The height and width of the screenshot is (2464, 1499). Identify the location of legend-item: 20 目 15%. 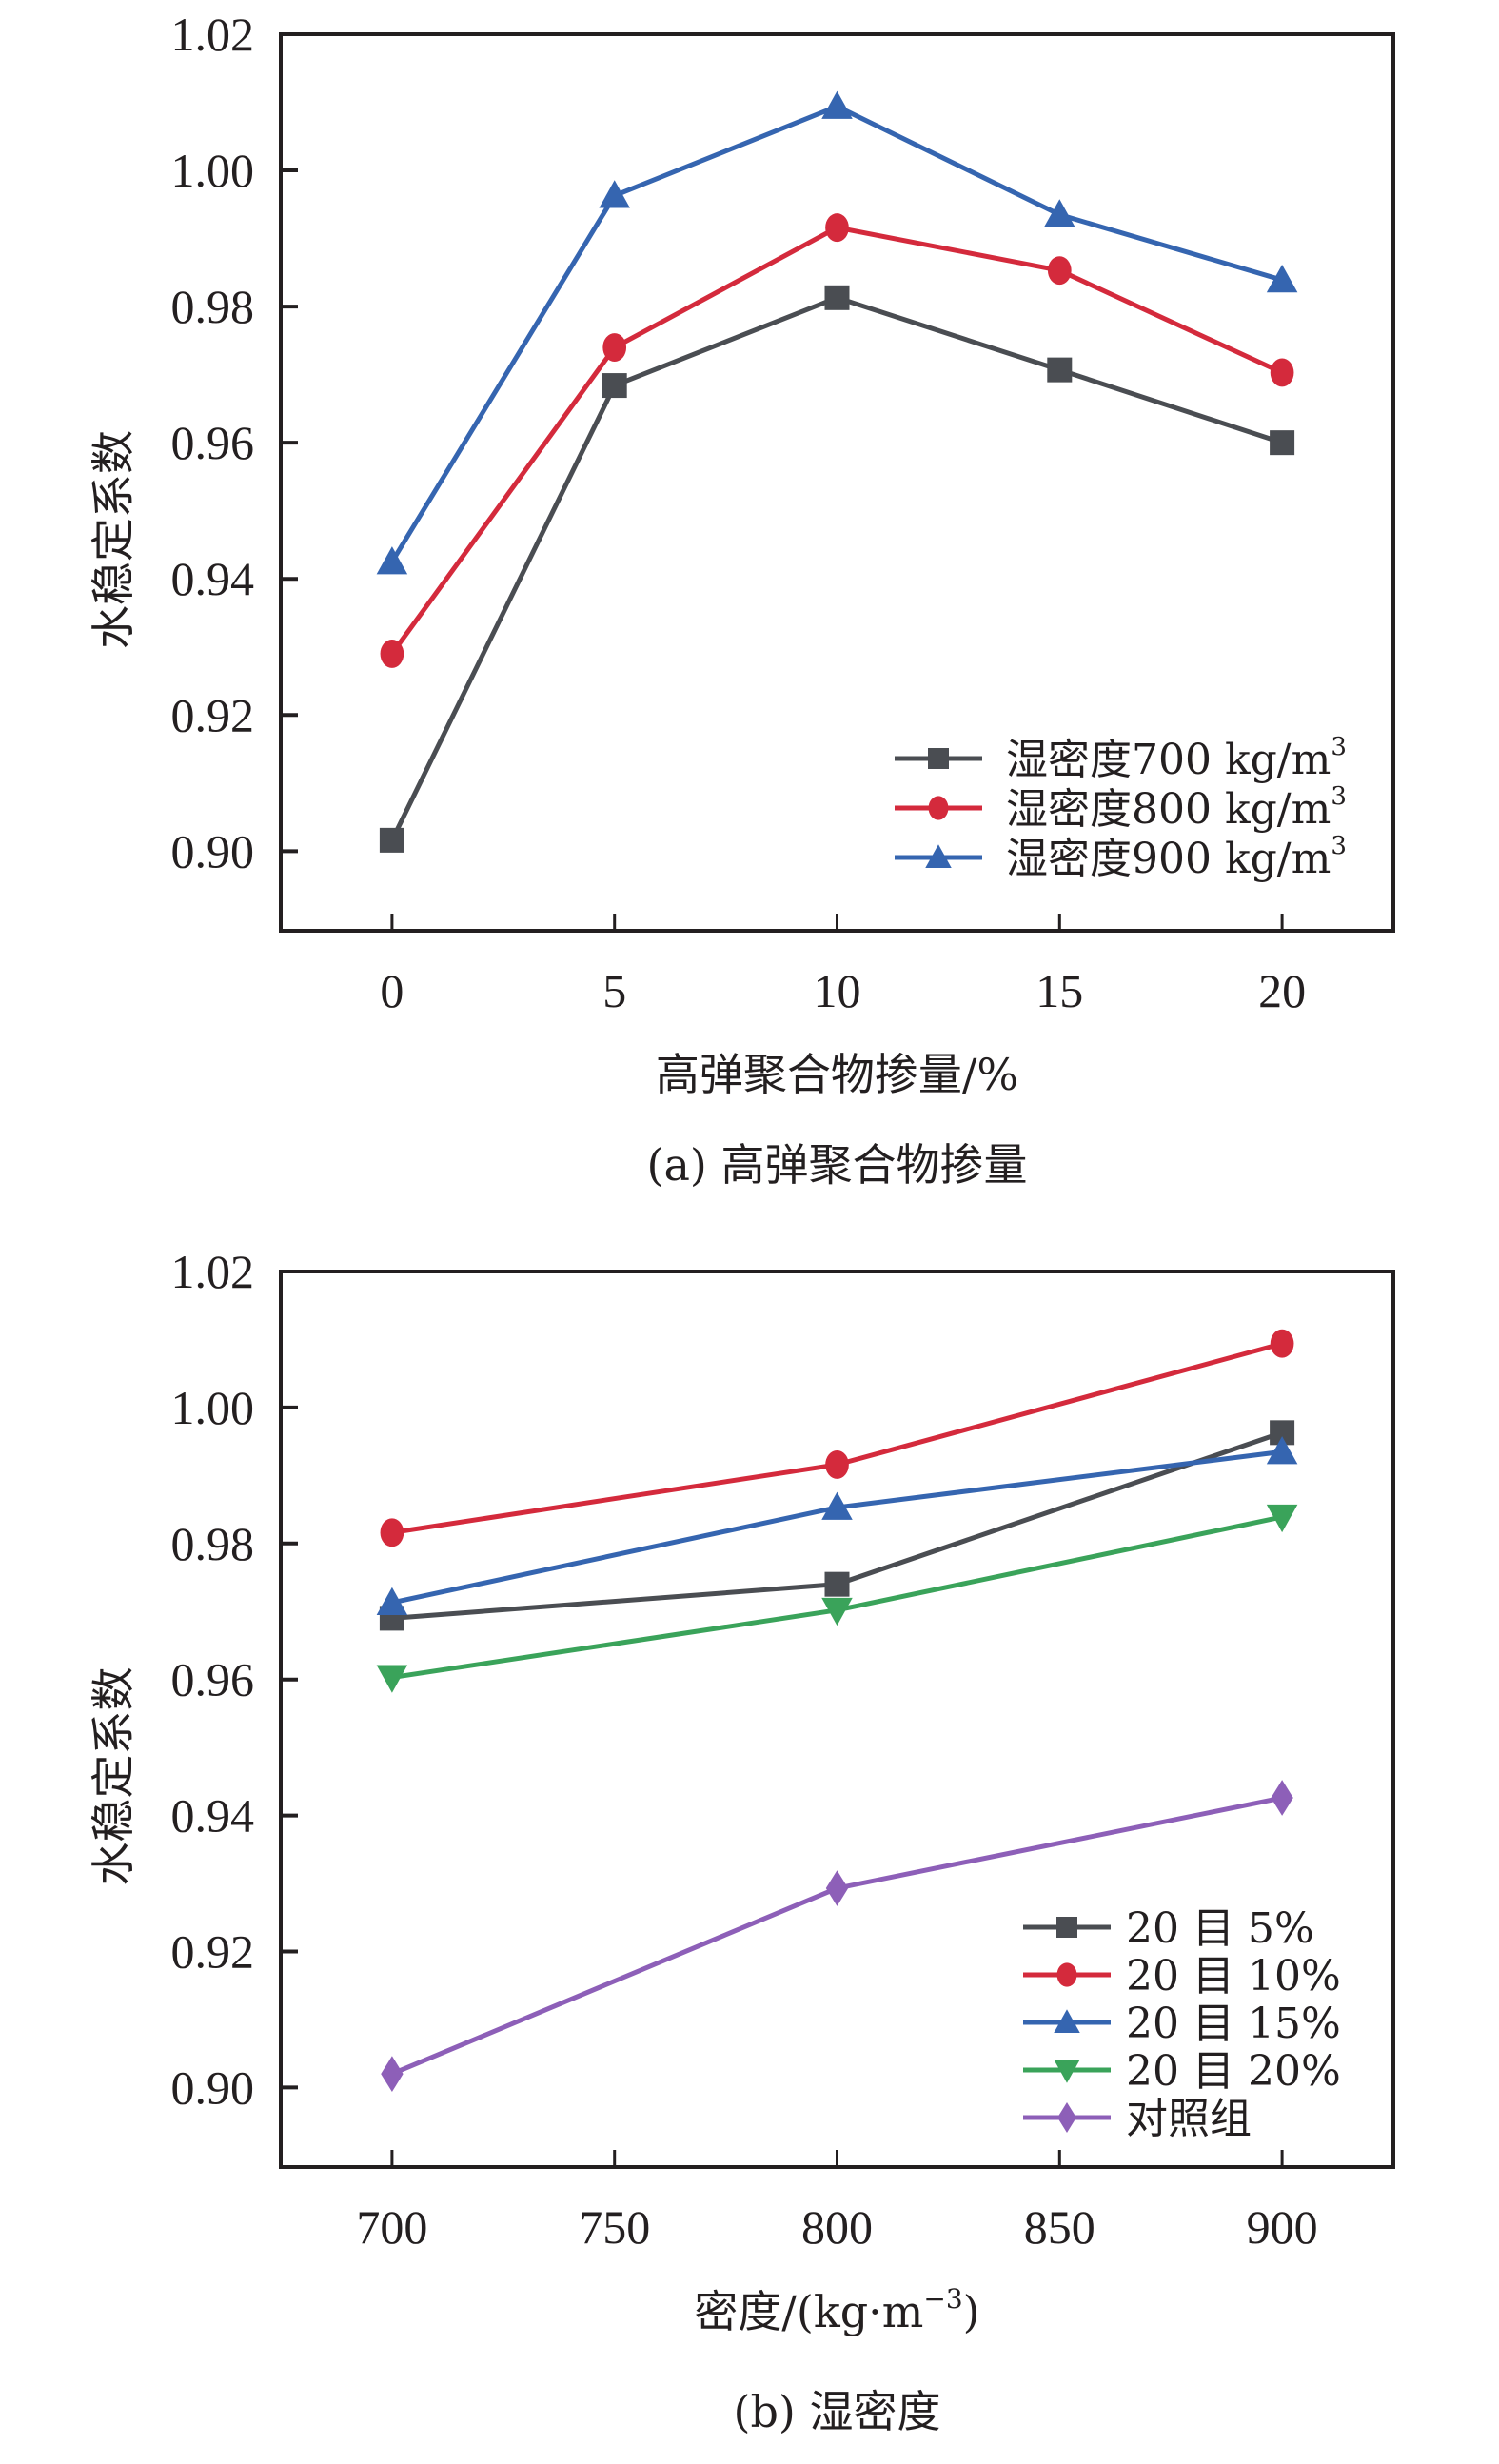
(1182, 2024).